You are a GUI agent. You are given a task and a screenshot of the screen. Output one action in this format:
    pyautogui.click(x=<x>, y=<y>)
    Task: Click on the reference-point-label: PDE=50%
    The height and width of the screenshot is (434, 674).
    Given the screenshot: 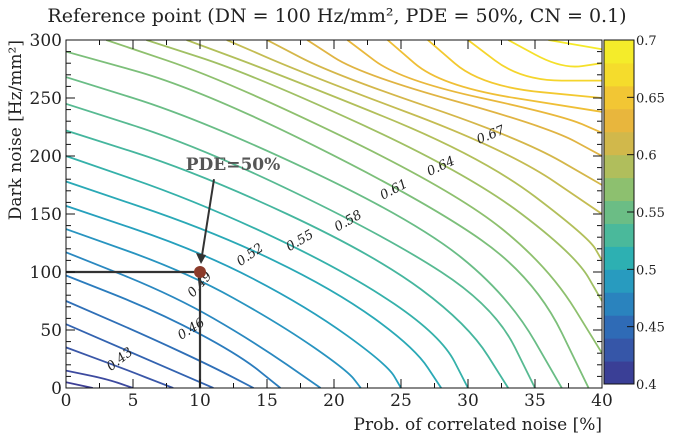 What is the action you would take?
    pyautogui.click(x=233, y=165)
    